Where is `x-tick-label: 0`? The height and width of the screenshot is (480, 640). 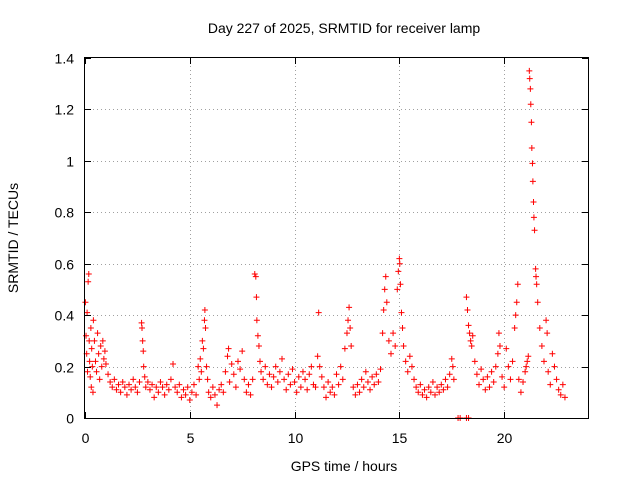 x-tick-label: 0 is located at coordinates (86, 438).